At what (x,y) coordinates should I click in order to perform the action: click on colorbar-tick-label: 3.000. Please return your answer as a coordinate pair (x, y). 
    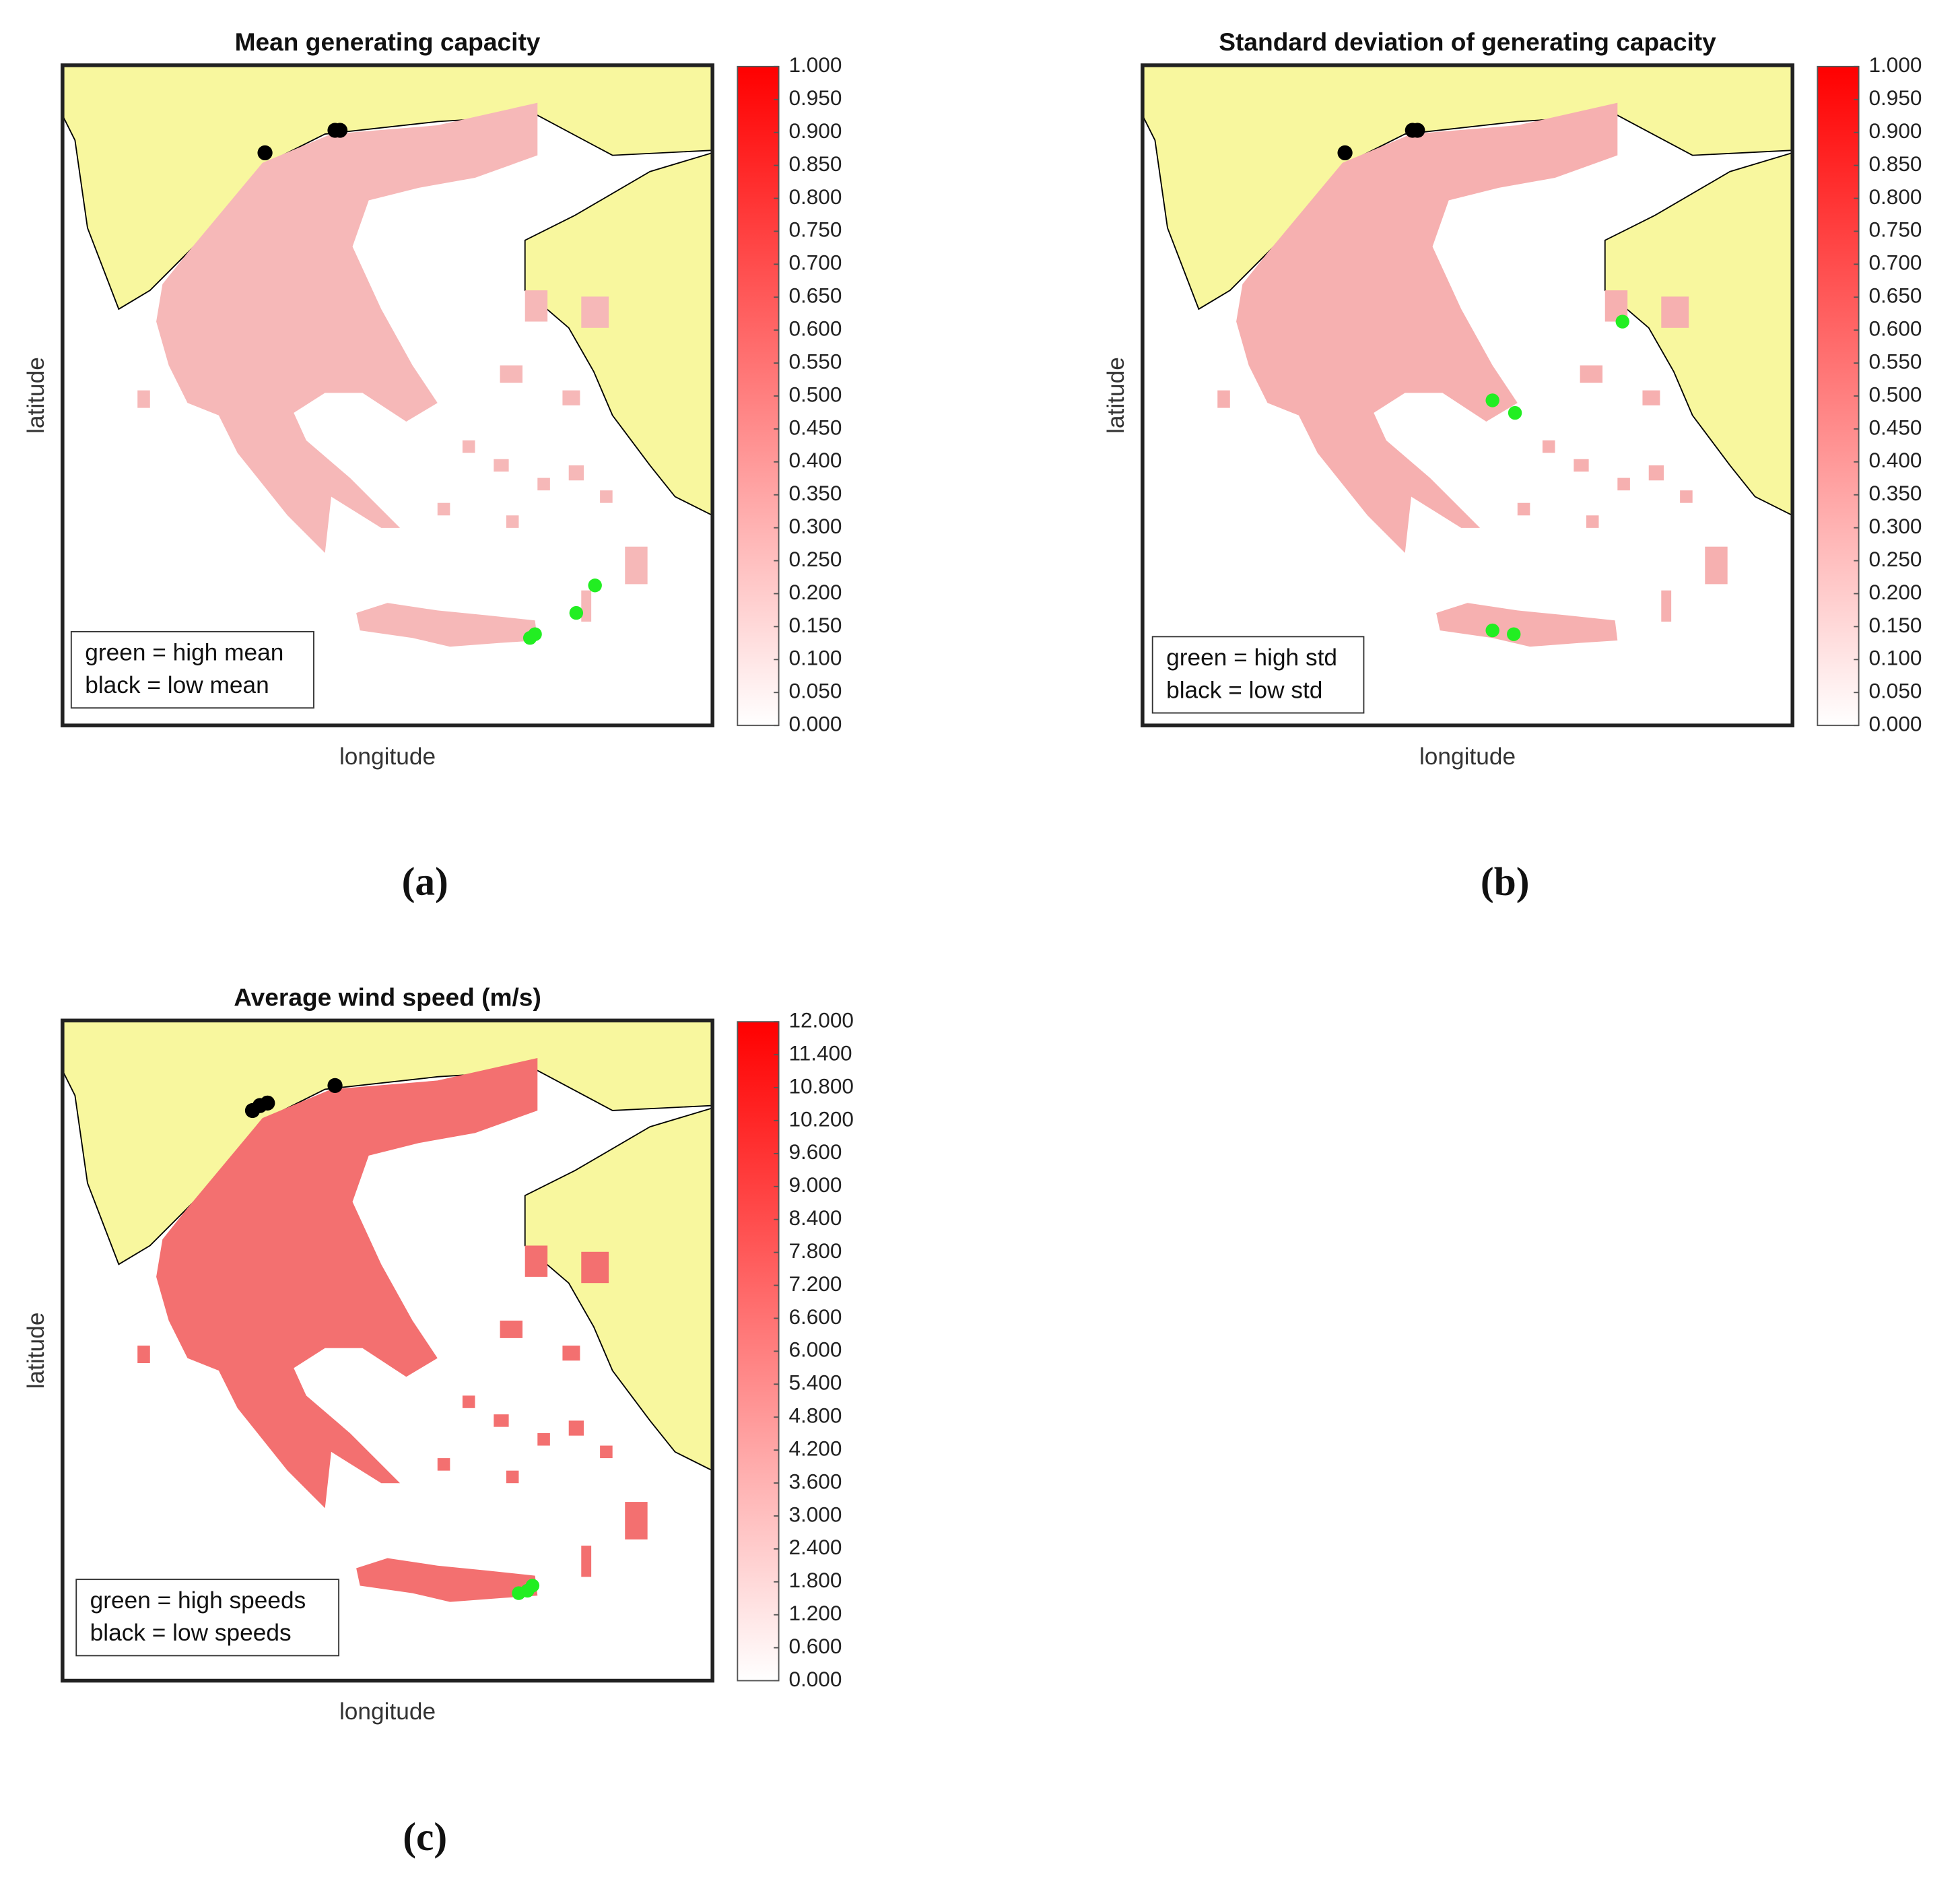
    Looking at the image, I should click on (815, 1514).